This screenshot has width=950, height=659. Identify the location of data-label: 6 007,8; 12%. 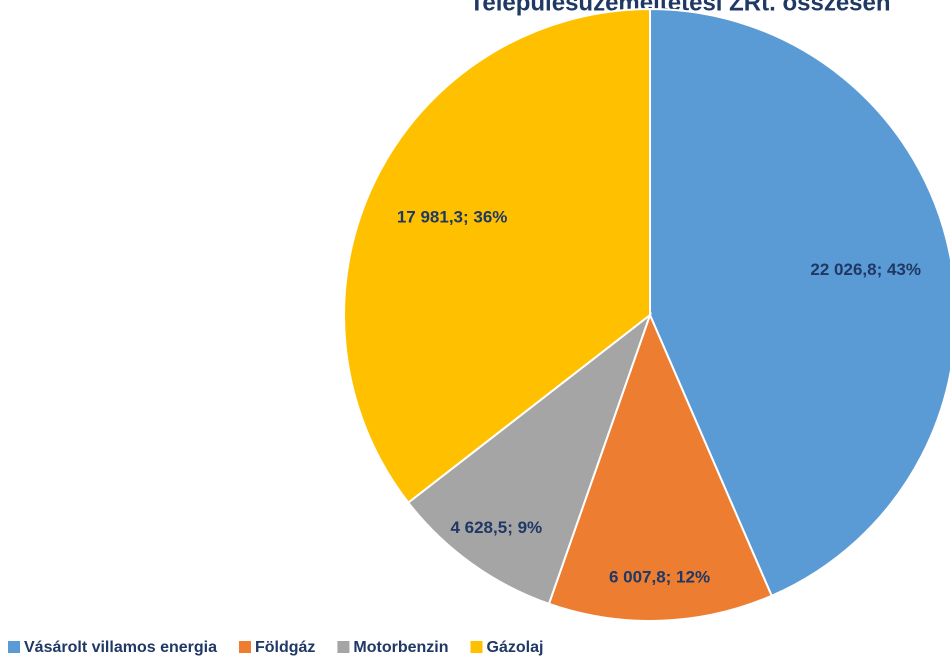
(659, 576).